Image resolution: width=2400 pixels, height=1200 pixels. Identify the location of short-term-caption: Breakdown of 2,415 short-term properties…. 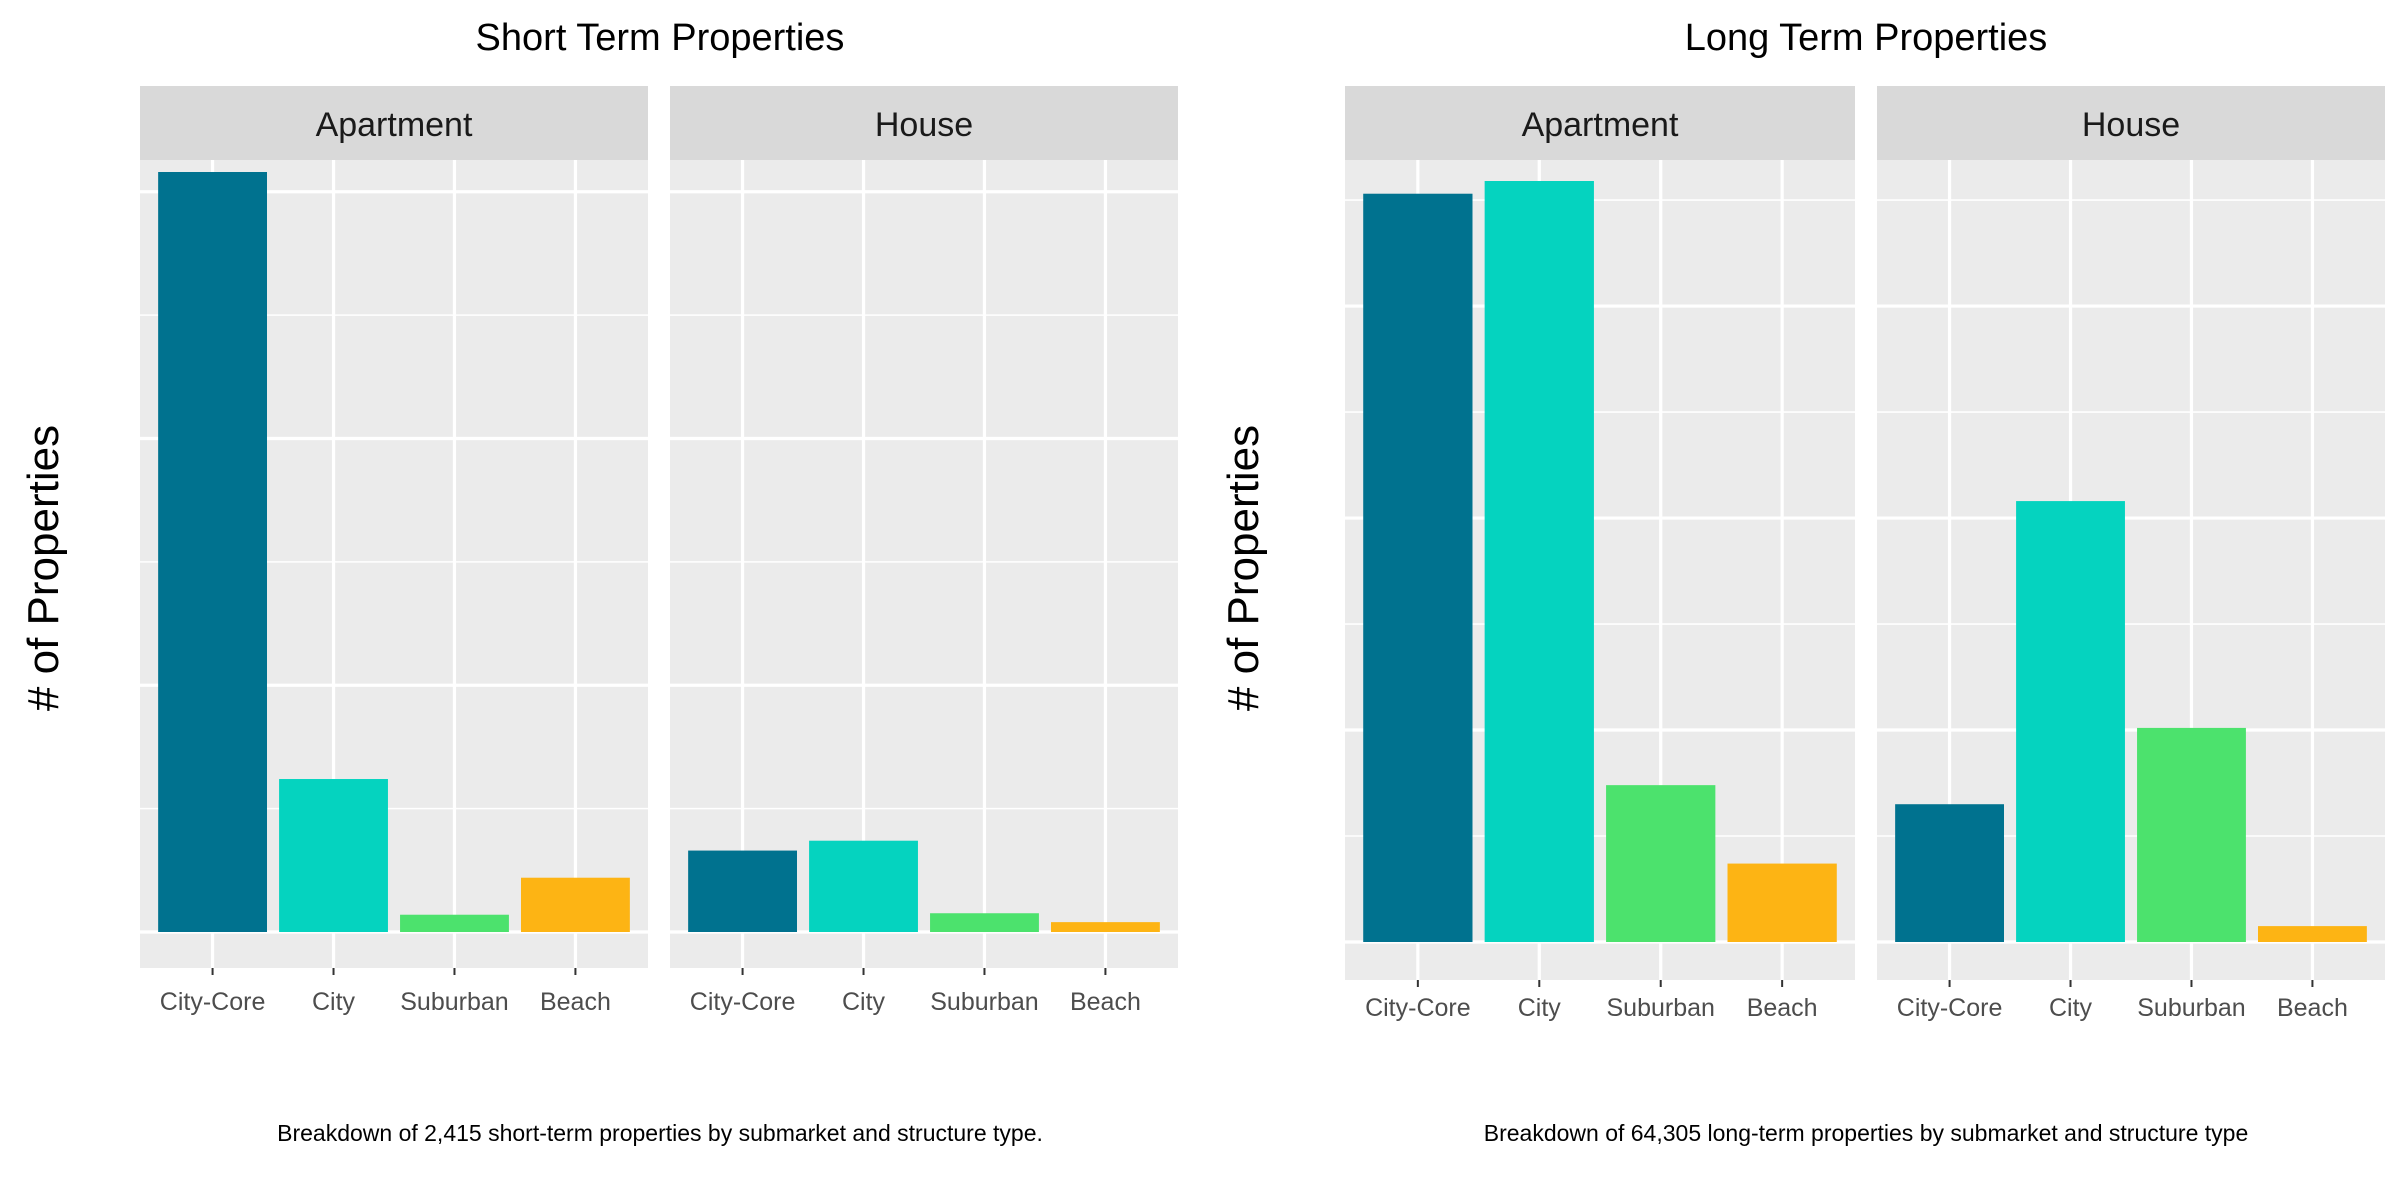
(660, 1133).